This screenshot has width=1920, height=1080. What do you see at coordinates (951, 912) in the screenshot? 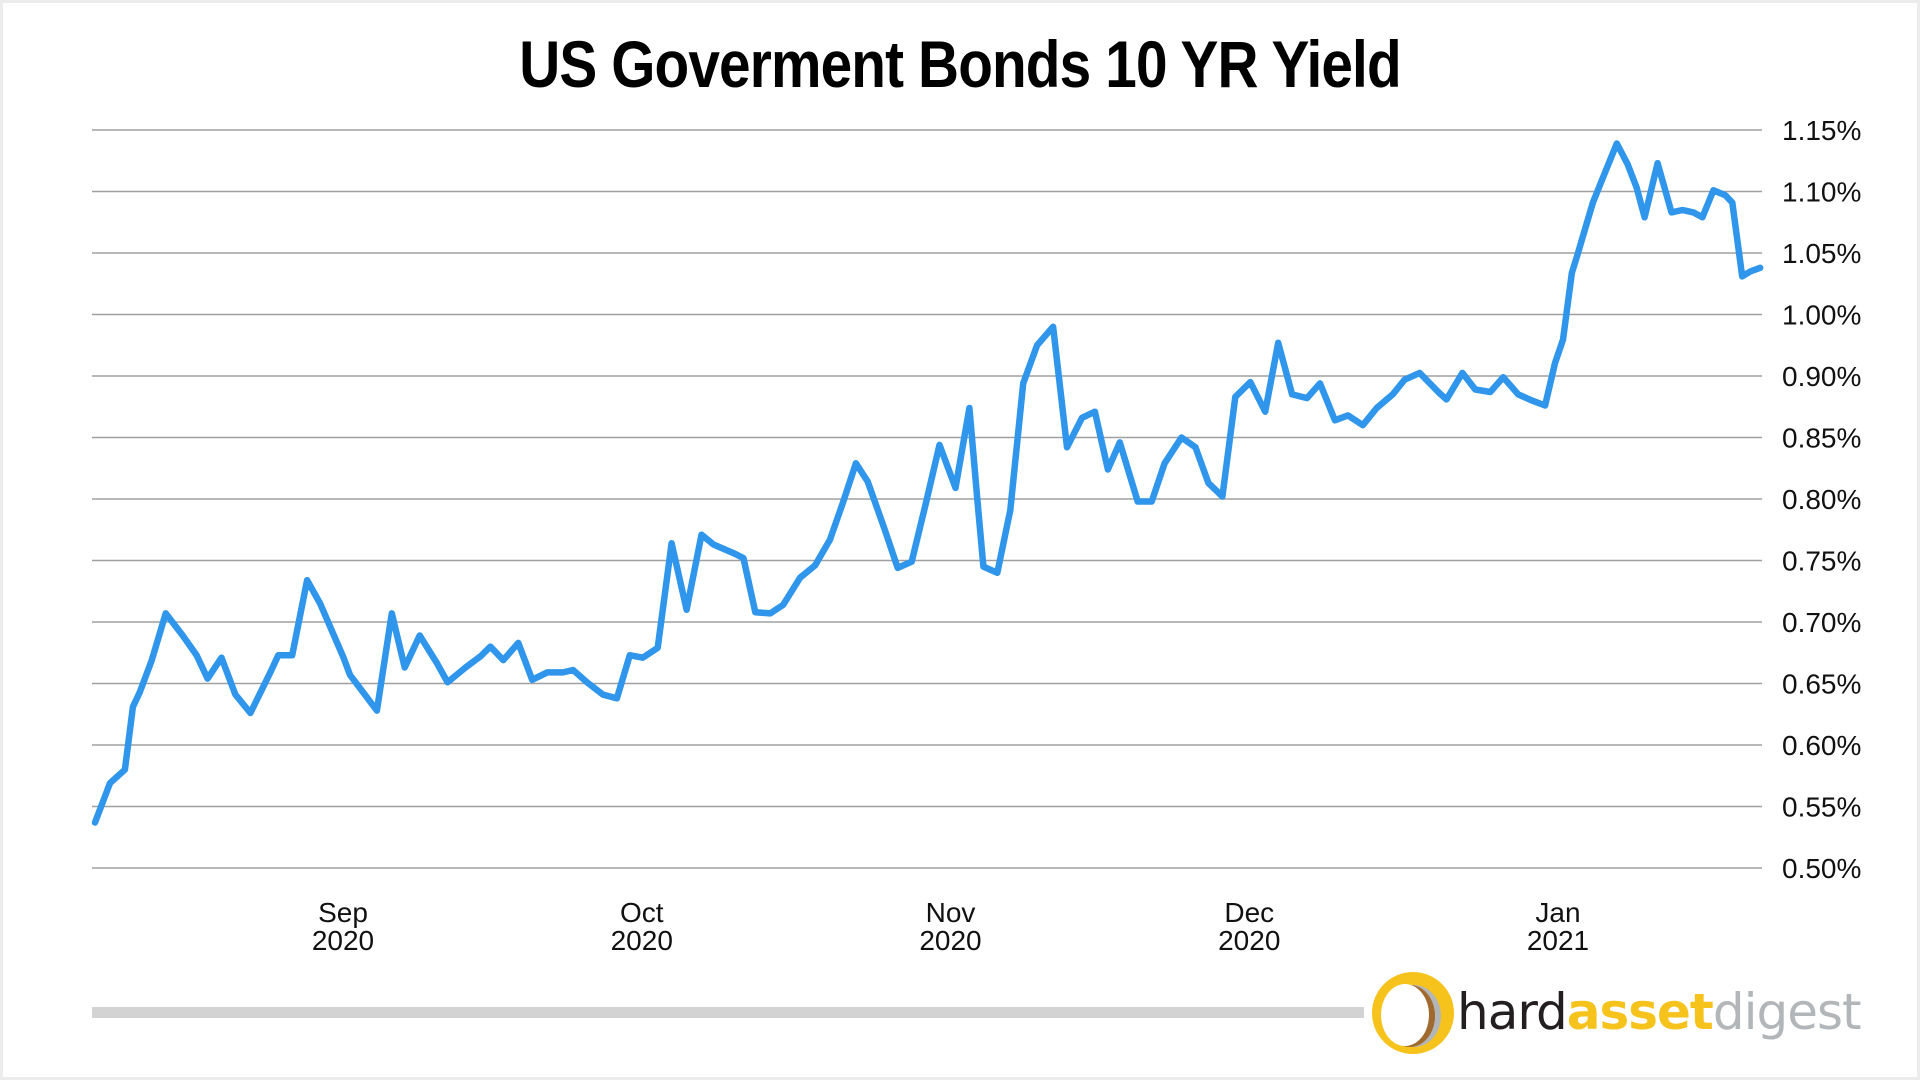
I see `x-tick-month: Nov` at bounding box center [951, 912].